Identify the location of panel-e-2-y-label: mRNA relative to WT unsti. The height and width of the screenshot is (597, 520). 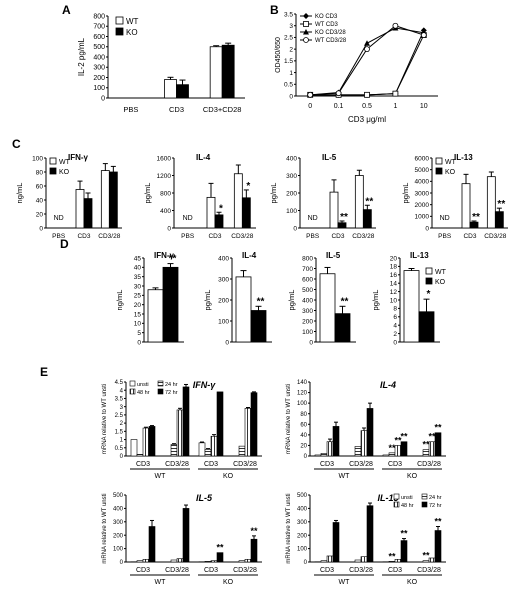
(105, 528).